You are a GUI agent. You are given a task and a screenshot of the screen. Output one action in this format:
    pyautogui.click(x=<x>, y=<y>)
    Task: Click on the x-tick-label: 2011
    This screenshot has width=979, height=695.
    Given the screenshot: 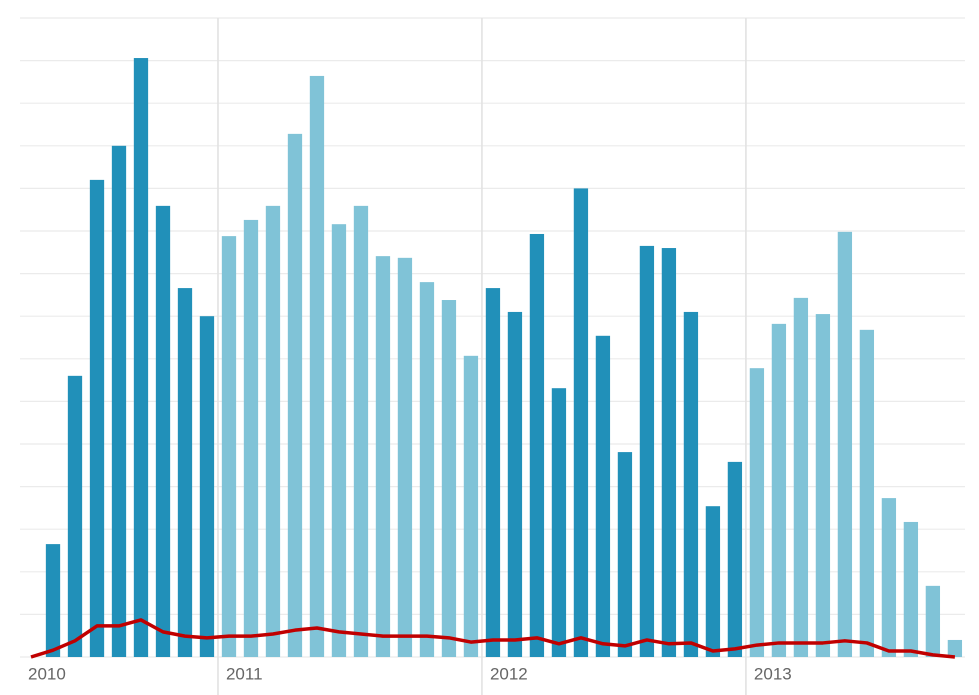 What is the action you would take?
    pyautogui.click(x=244, y=673)
    